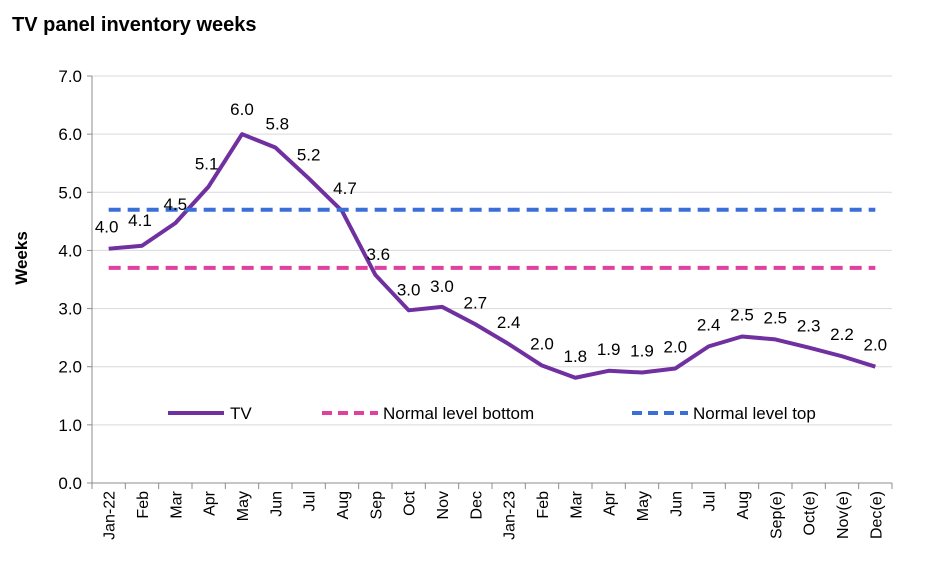 Image resolution: width=928 pixels, height=573 pixels. What do you see at coordinates (458, 413) in the screenshot?
I see `legend-label: Normal level bottom` at bounding box center [458, 413].